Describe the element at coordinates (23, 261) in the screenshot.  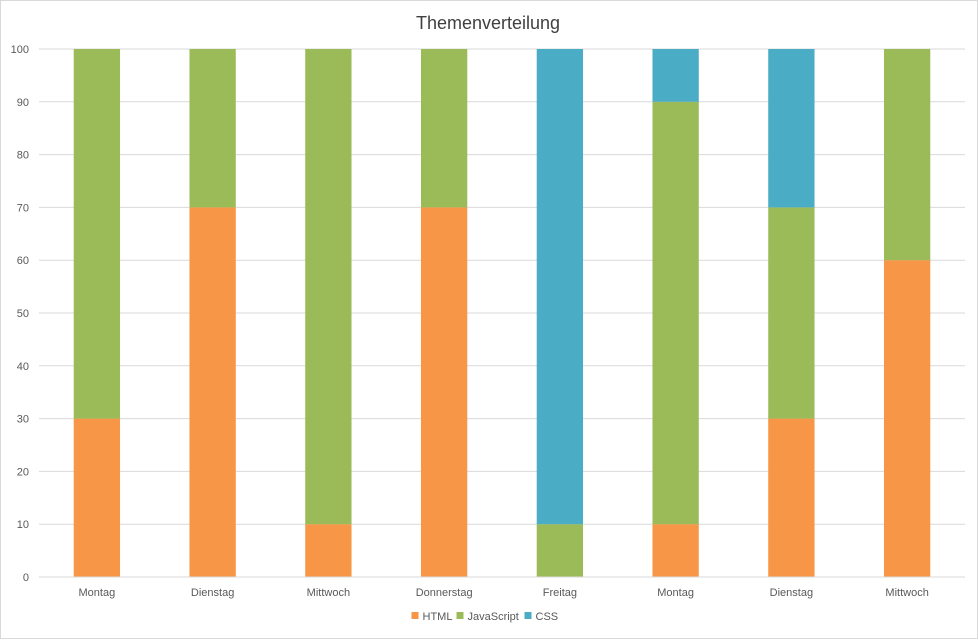
I see `y-tick-label: 60` at that location.